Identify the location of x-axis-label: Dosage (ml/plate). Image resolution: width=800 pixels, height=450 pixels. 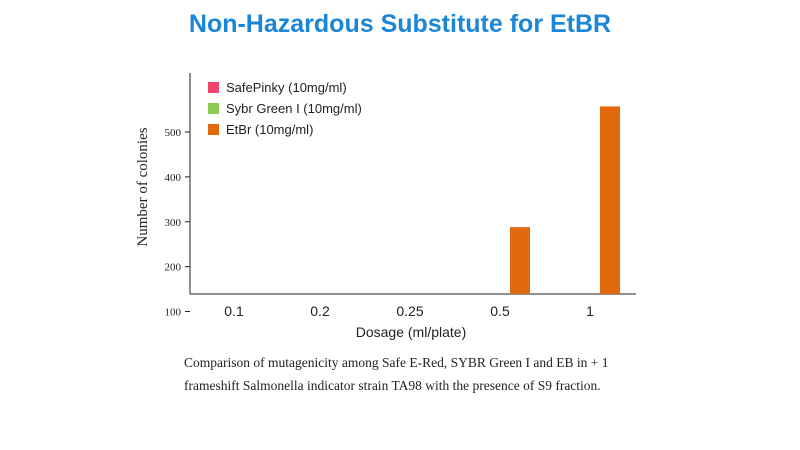
(411, 332).